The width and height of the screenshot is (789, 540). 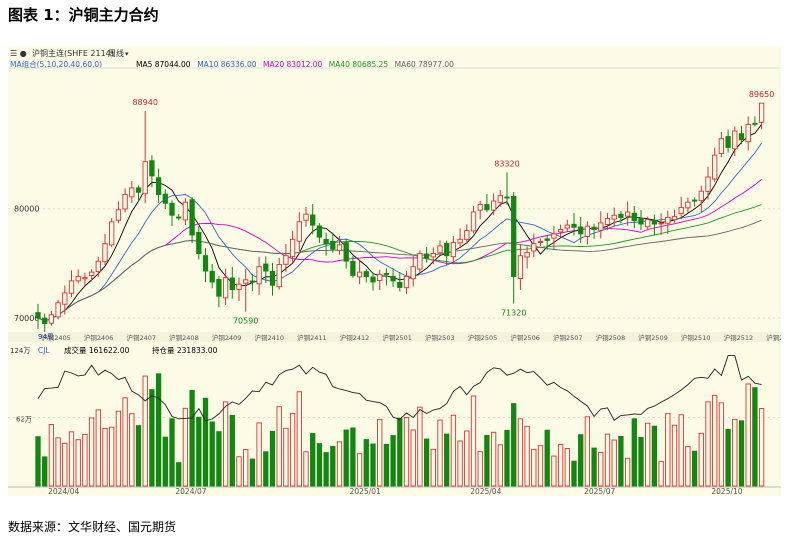 What do you see at coordinates (18, 53) in the screenshot?
I see `toolbar-menu-icon: ☰ ●` at bounding box center [18, 53].